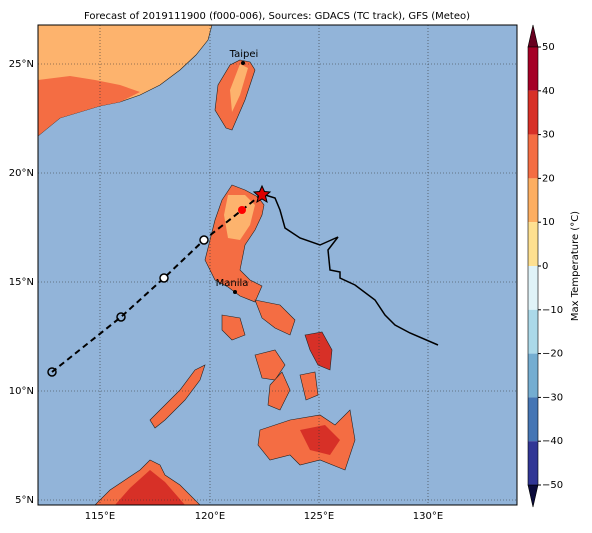 Image resolution: width=592 pixels, height=533 pixels. I want to click on past-track, so click(350, 269).